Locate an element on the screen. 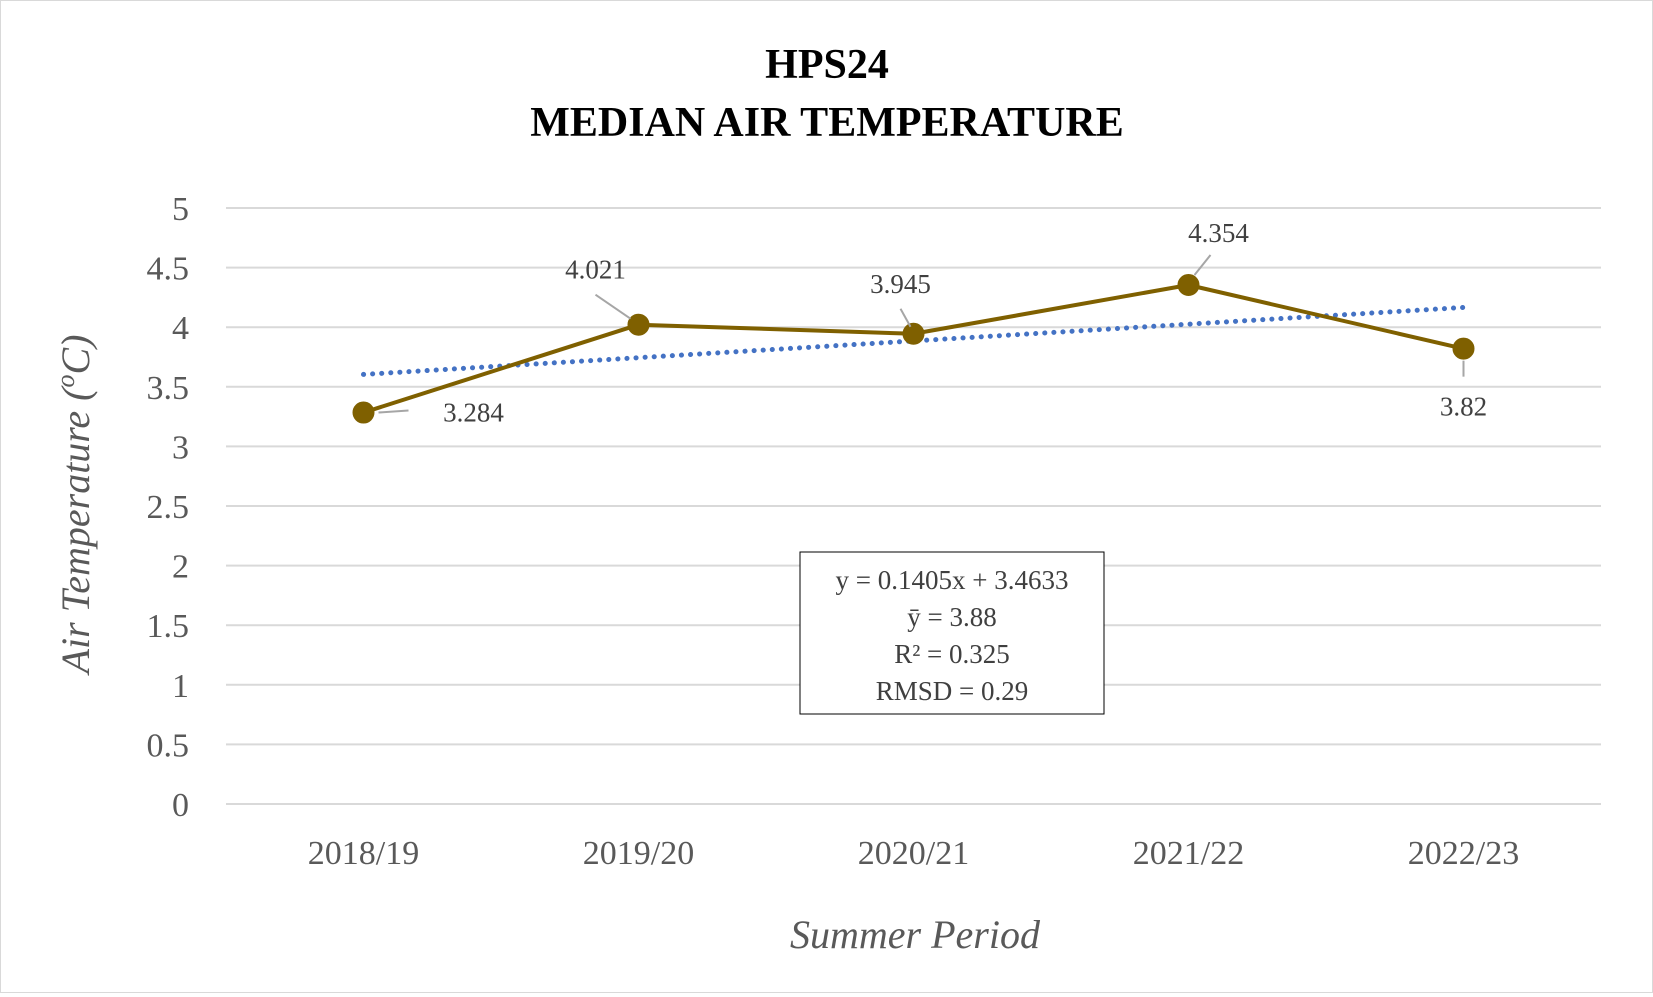 The width and height of the screenshot is (1653, 997). y-axis-title: Air Temperature (oC) is located at coordinates (74, 506).